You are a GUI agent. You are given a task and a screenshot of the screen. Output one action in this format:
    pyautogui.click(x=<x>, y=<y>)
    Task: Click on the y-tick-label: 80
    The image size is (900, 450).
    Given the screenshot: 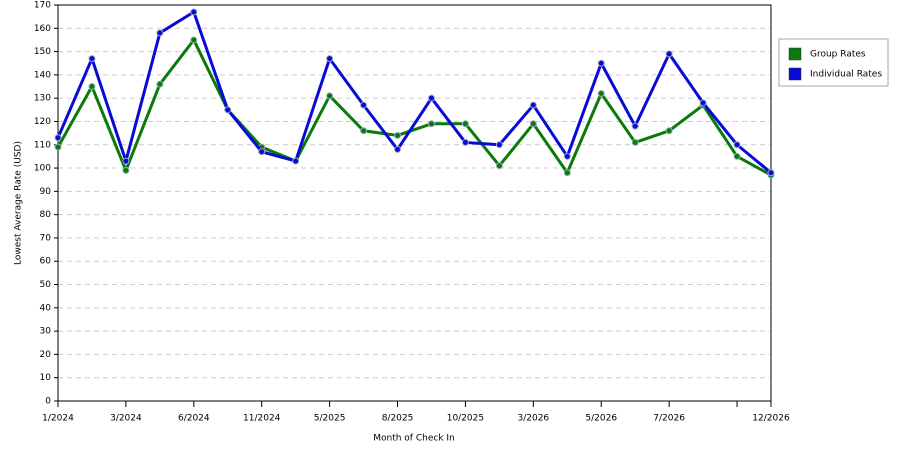 What is the action you would take?
    pyautogui.click(x=46, y=215)
    